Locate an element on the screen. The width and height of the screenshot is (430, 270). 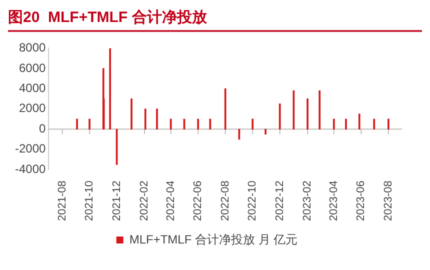
y-tick-label: 6000 is located at coordinates (32, 67).